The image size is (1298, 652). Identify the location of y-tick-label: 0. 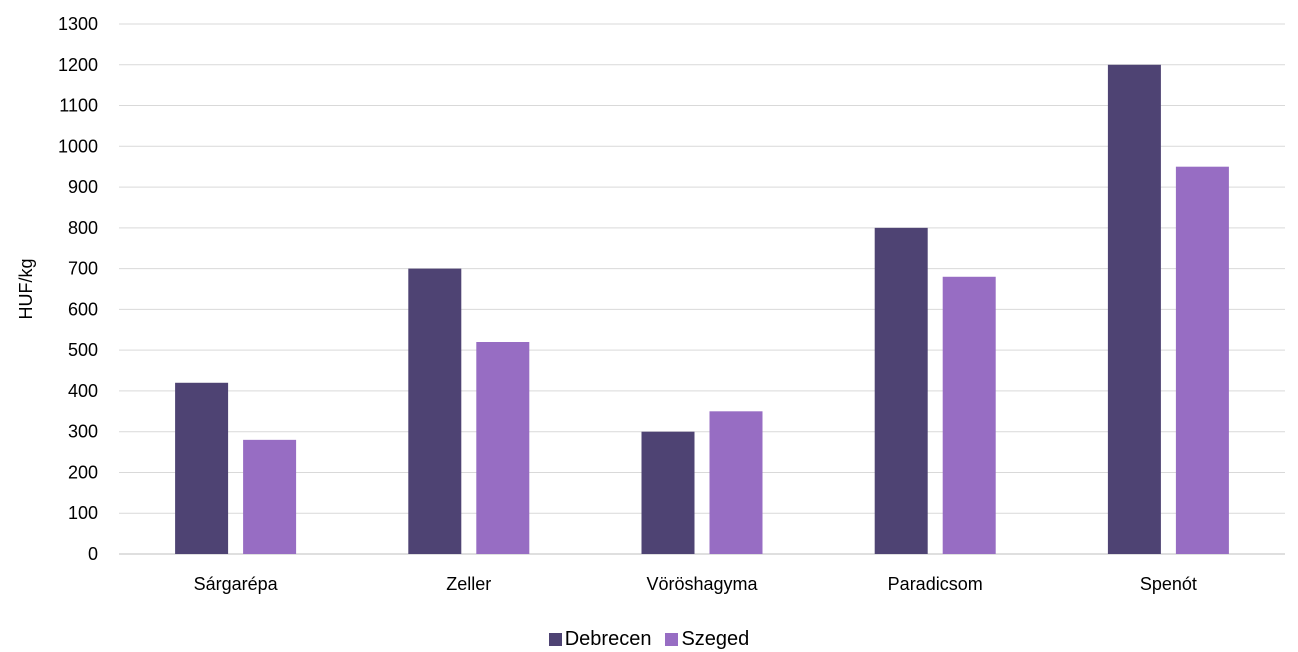
(93, 554).